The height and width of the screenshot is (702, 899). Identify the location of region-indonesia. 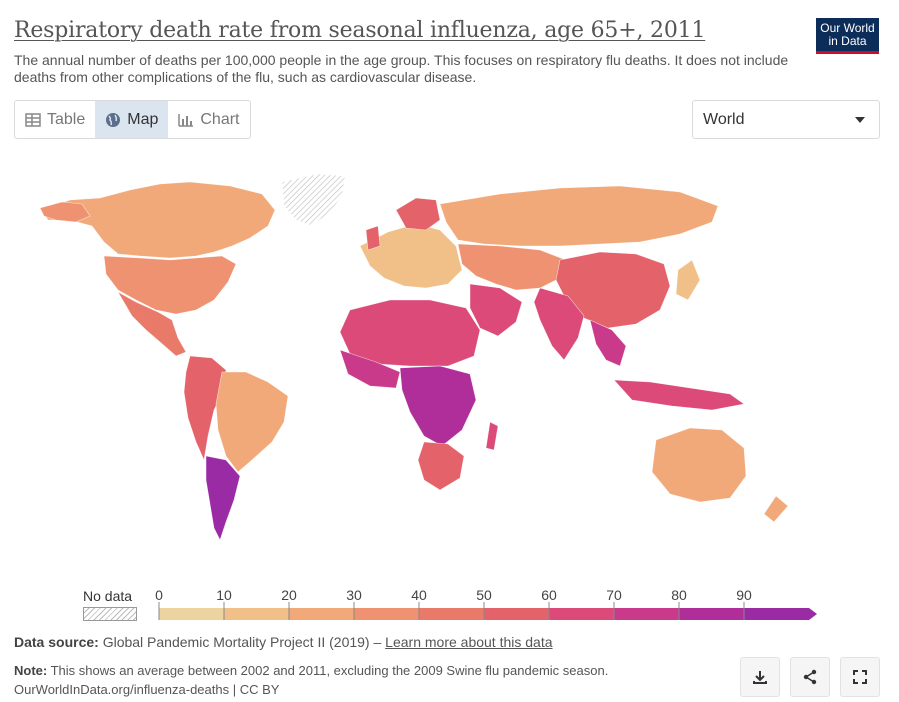
(679, 395).